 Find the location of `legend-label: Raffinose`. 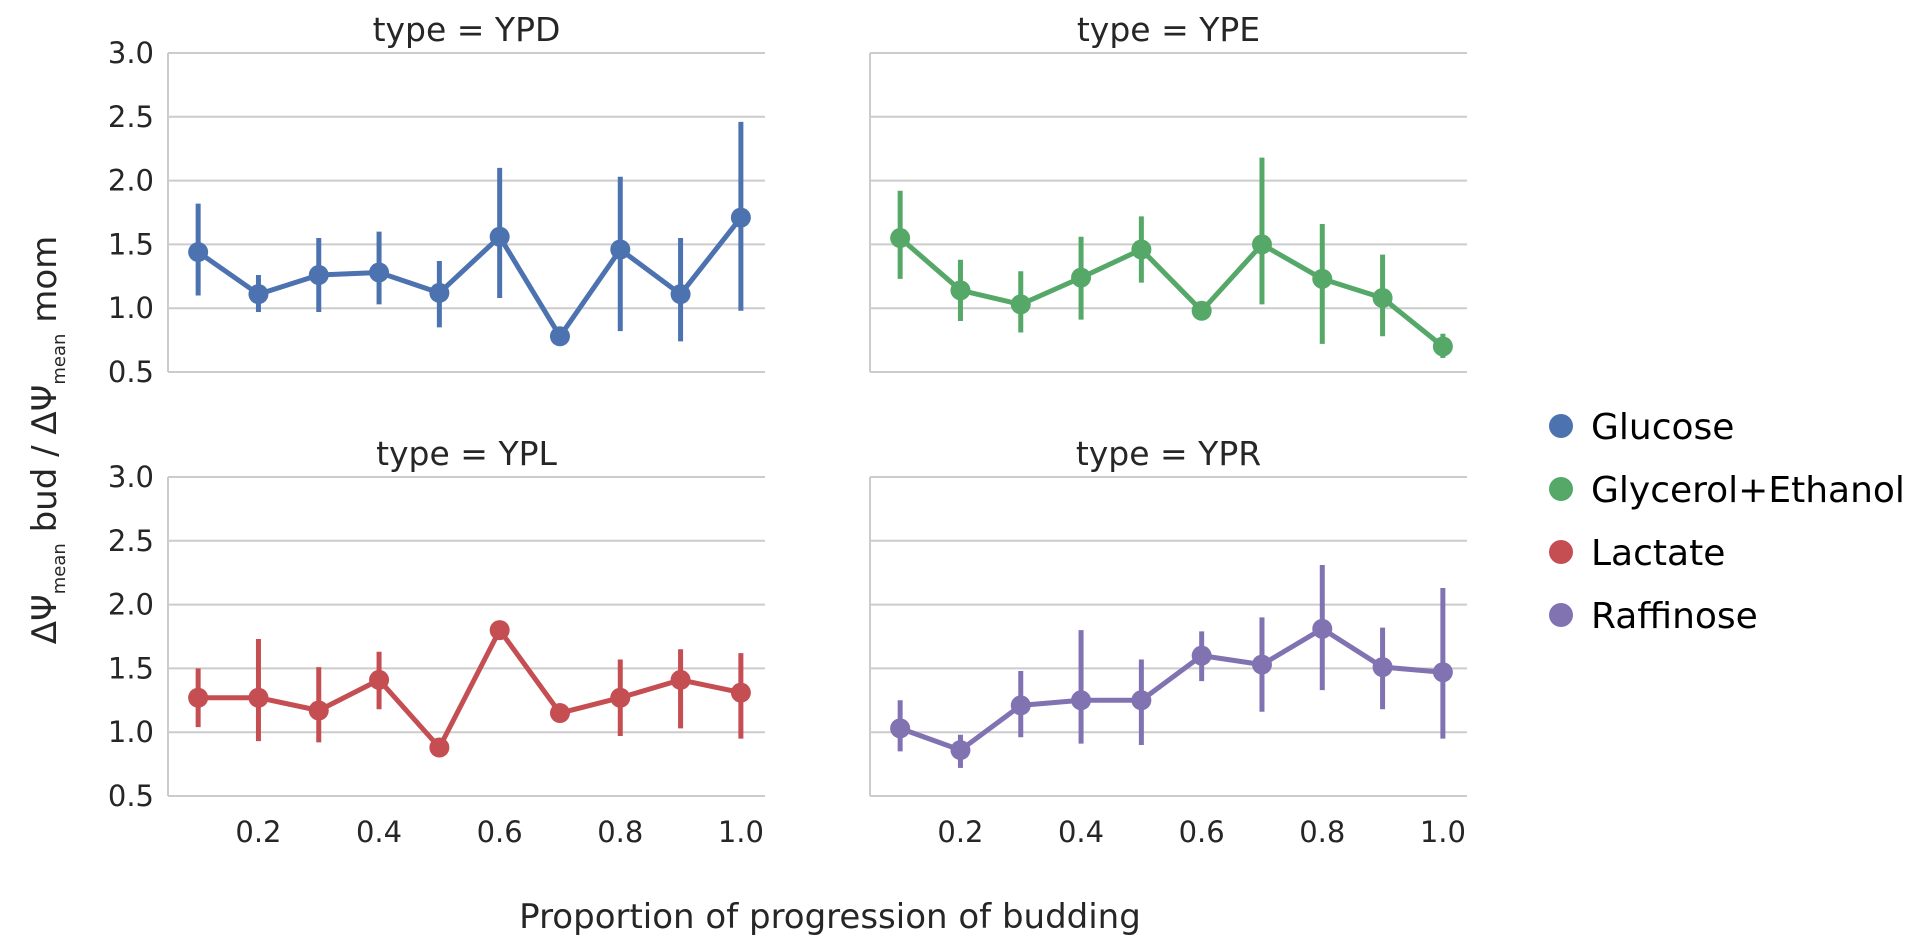

legend-label: Raffinose is located at coordinates (1674, 616).